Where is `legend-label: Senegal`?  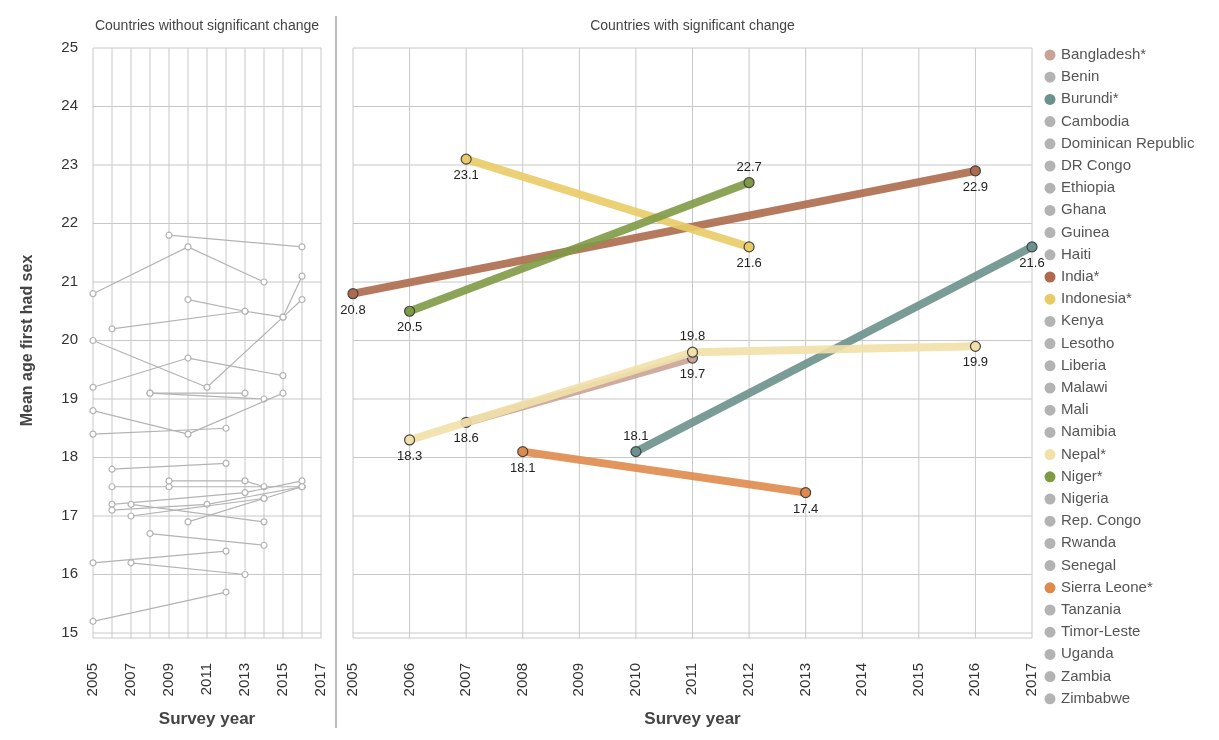
legend-label: Senegal is located at coordinates (1089, 564).